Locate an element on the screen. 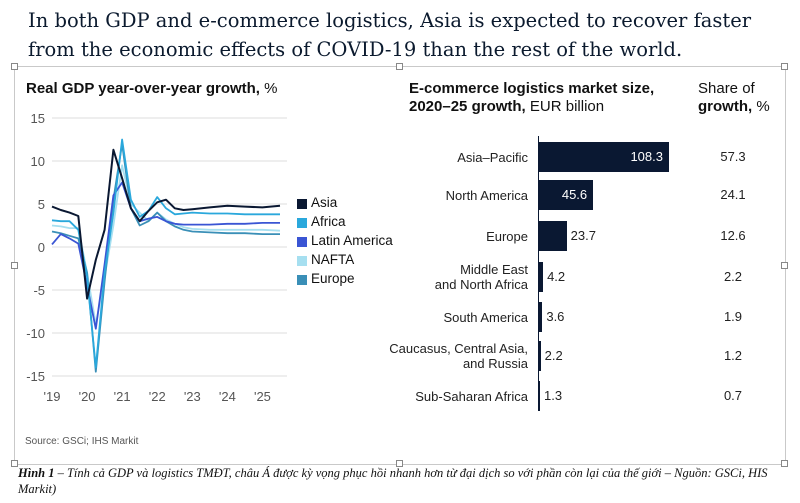  share-title: Share of growth, % is located at coordinates (734, 98).